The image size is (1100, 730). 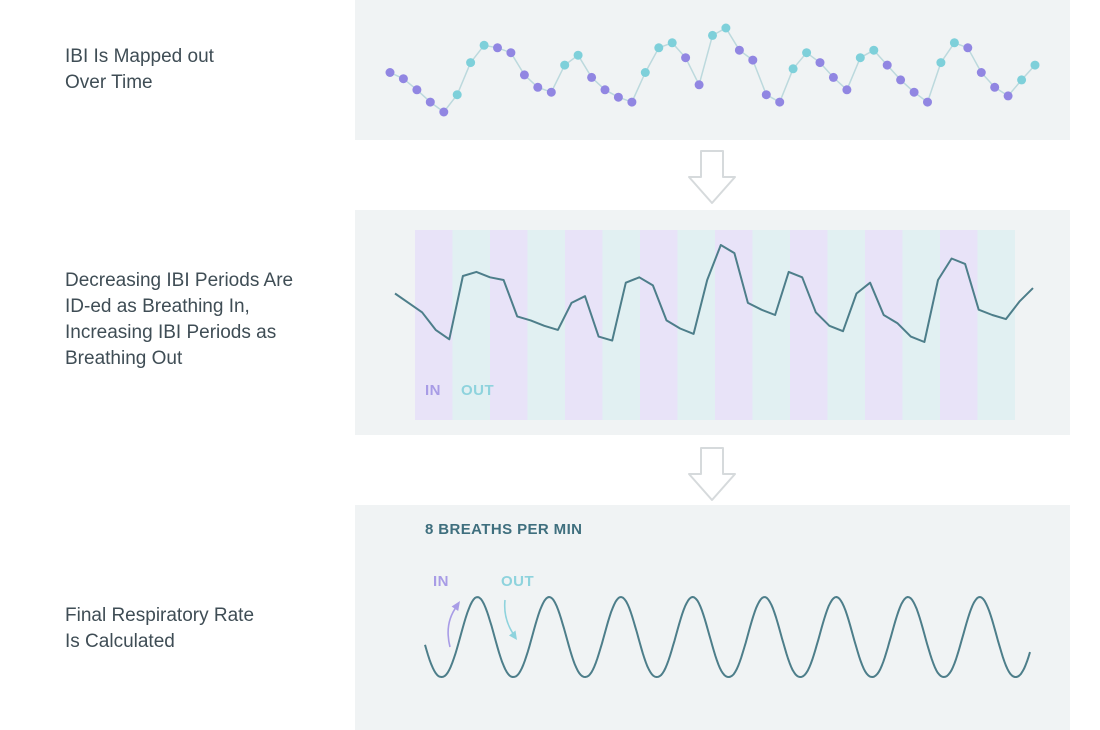 What do you see at coordinates (478, 390) in the screenshot?
I see `legend-out-label: OUT` at bounding box center [478, 390].